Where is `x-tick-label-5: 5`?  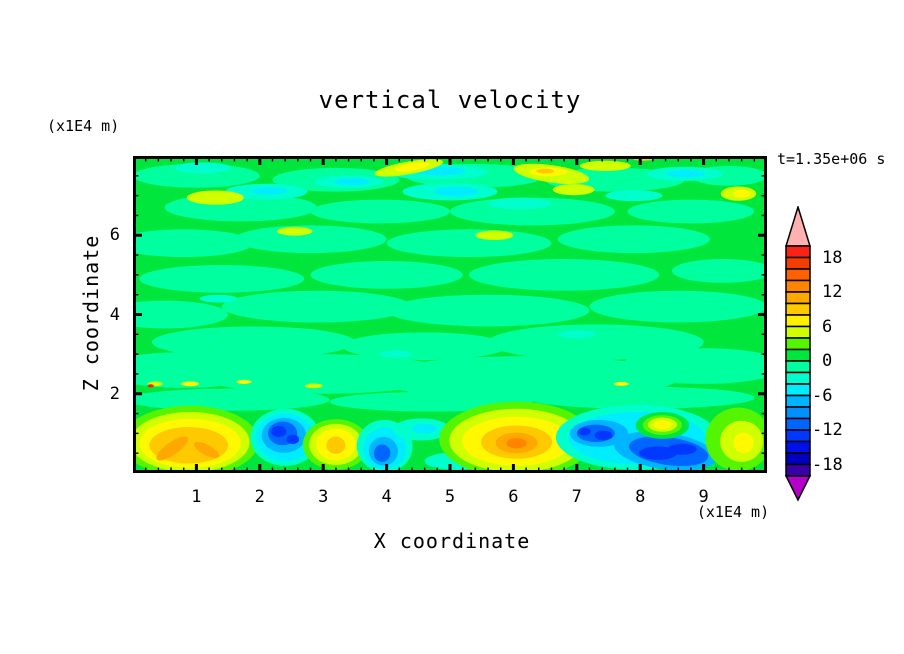 x-tick-label-5: 5 is located at coordinates (450, 497).